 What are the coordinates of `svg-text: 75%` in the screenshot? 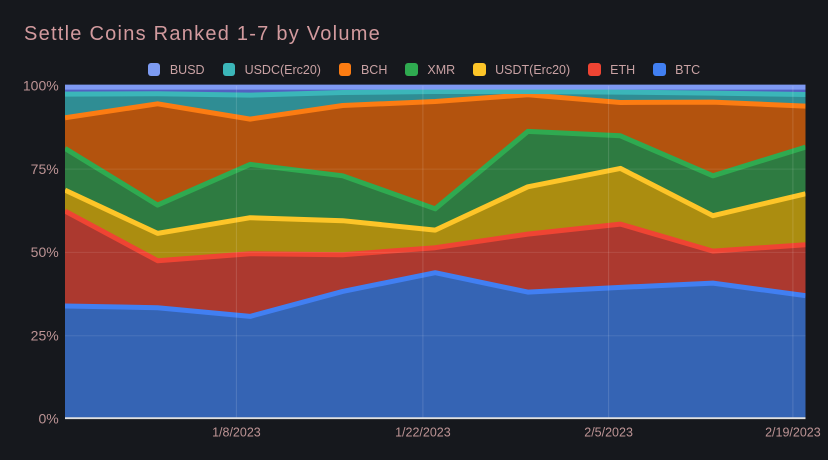 It's located at (45, 169).